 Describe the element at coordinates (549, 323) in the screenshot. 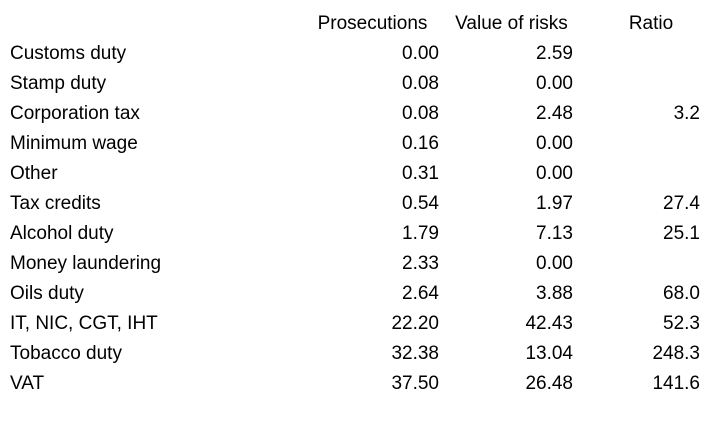

I see `cell-value-of-risks: 42.43` at that location.